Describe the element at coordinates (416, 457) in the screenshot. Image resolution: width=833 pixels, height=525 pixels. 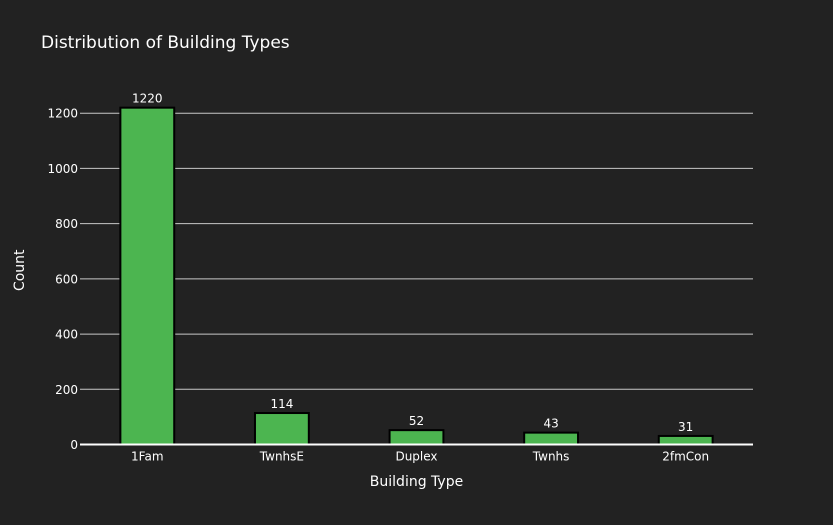
I see `x-tick-label: Duplex` at that location.